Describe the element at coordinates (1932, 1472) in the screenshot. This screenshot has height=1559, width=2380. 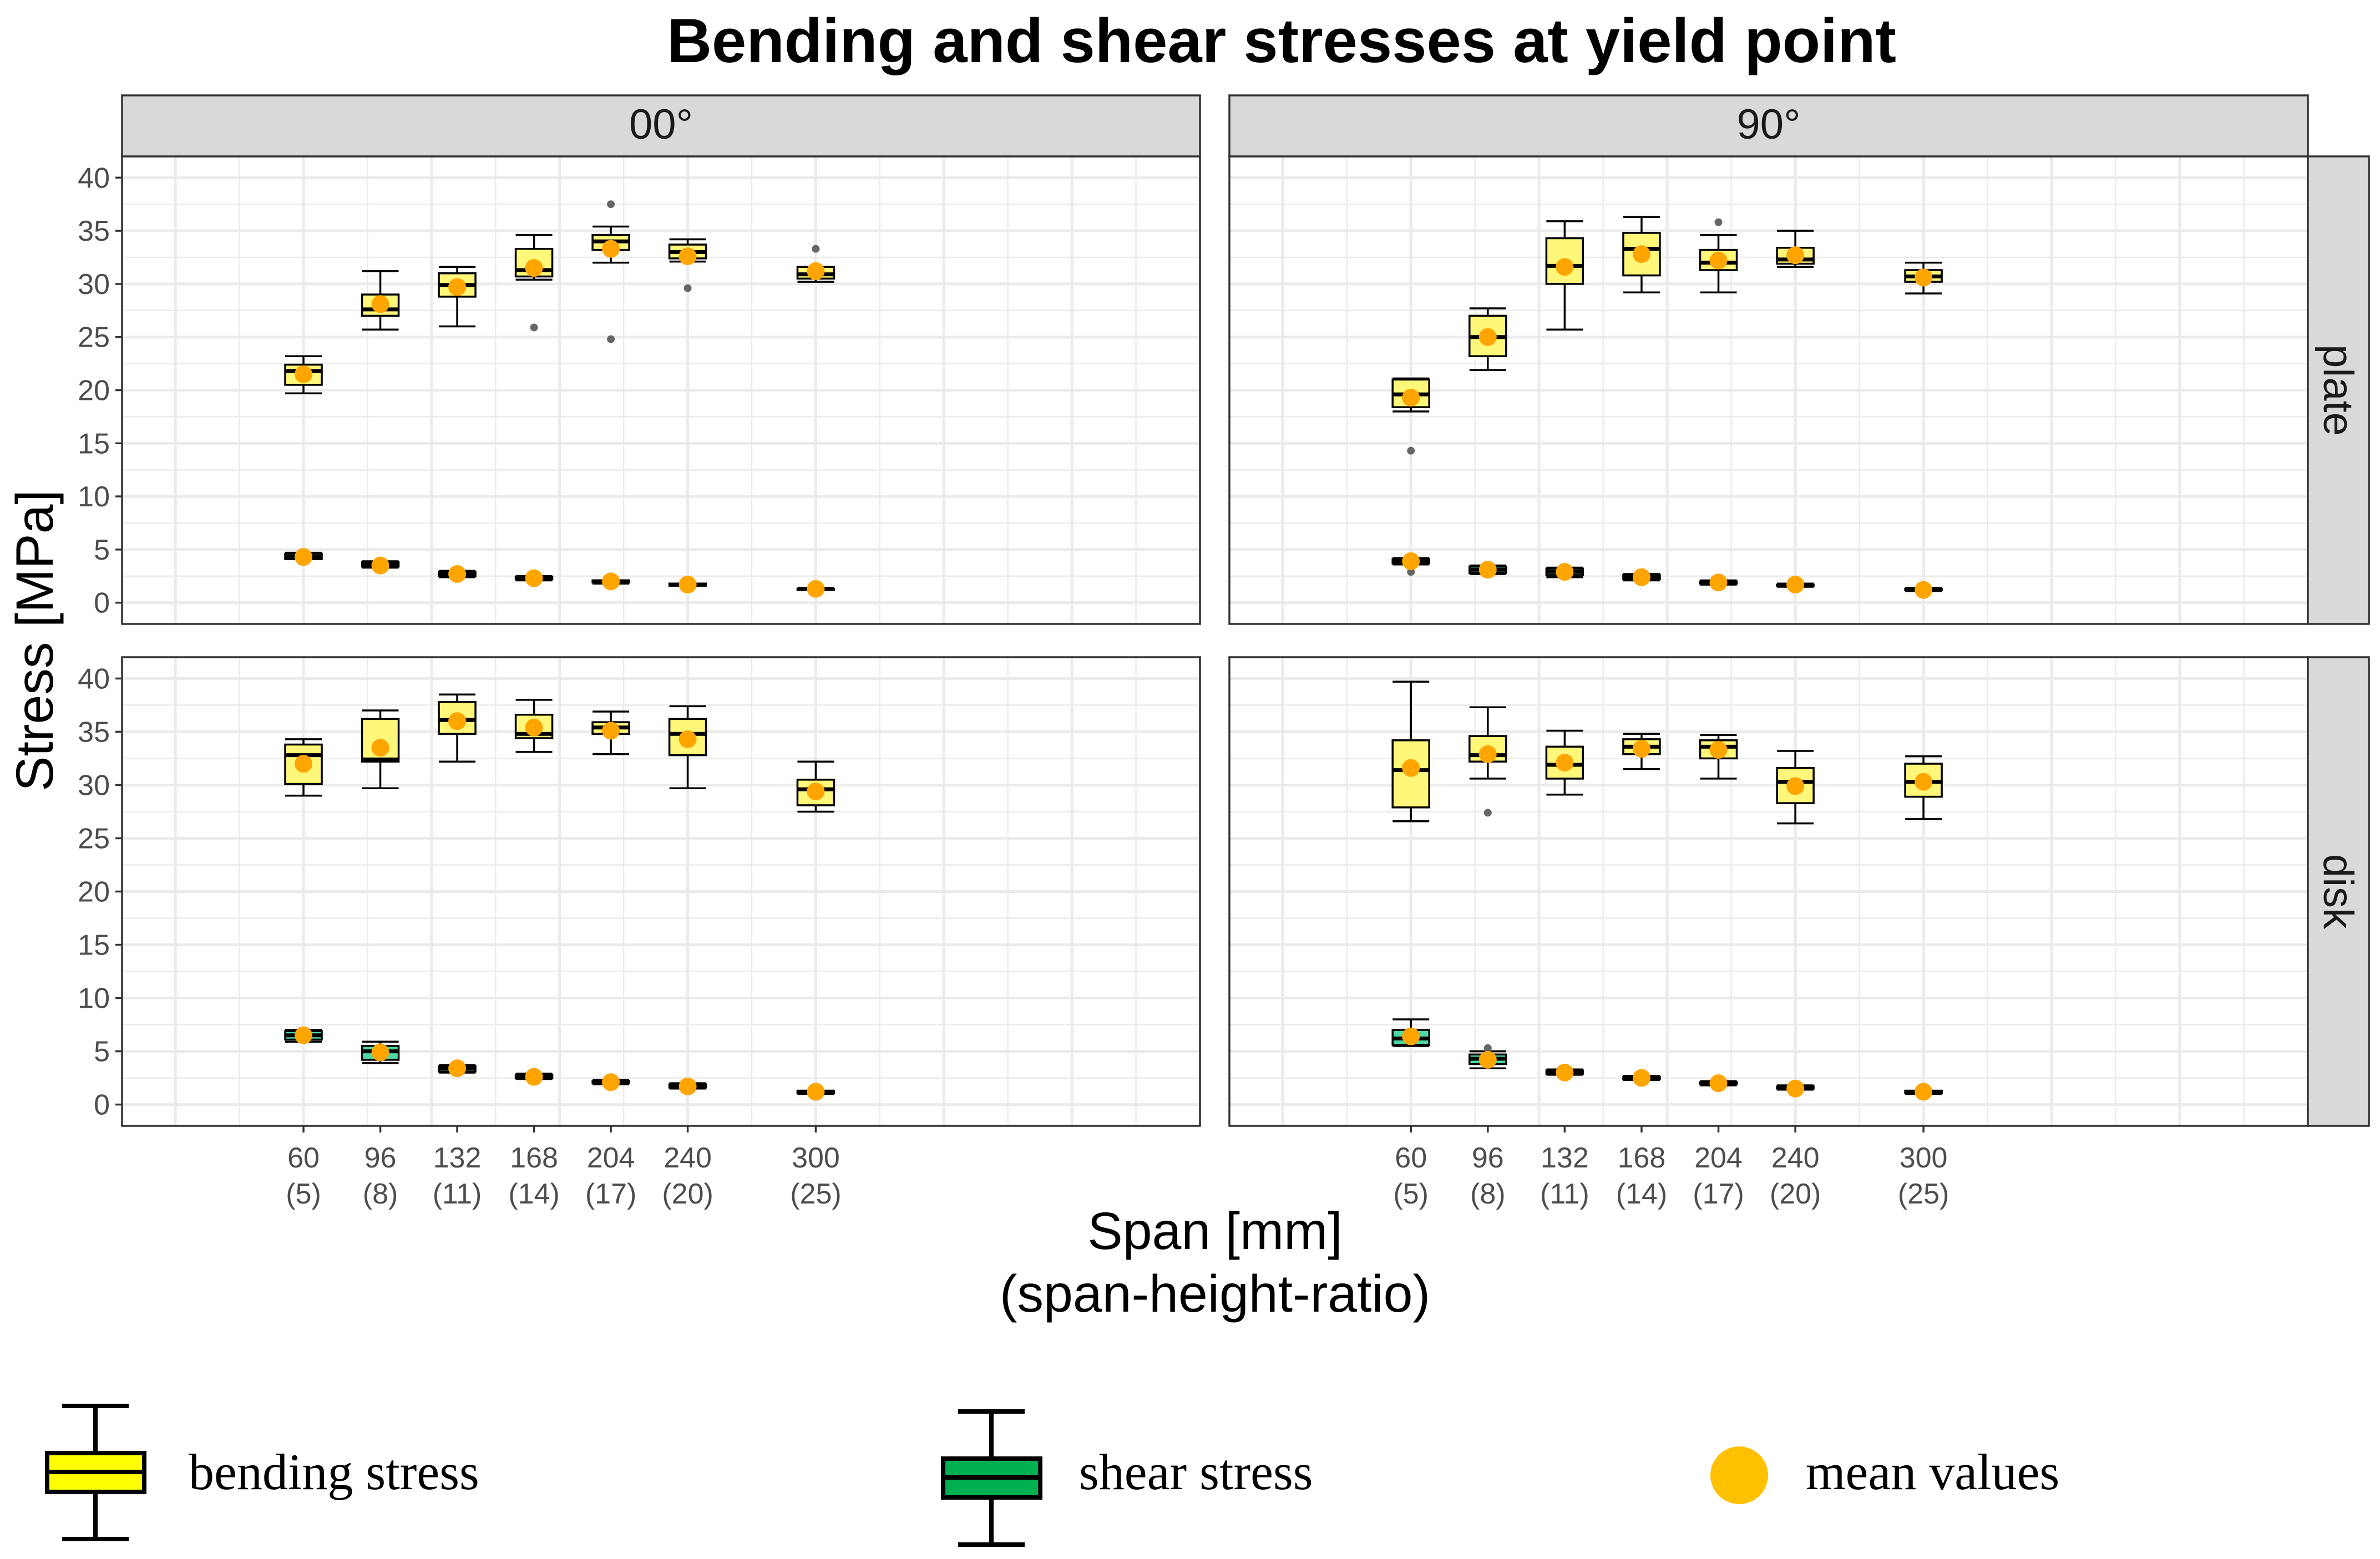
I see `legend-label-mean: mean values` at that location.